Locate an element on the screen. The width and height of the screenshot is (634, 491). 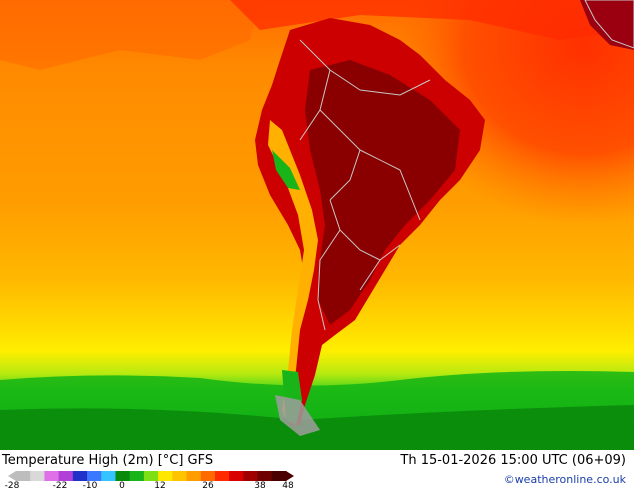
map-title: Temperature High (2m) [°C] GFS is located at coordinates (108, 460).